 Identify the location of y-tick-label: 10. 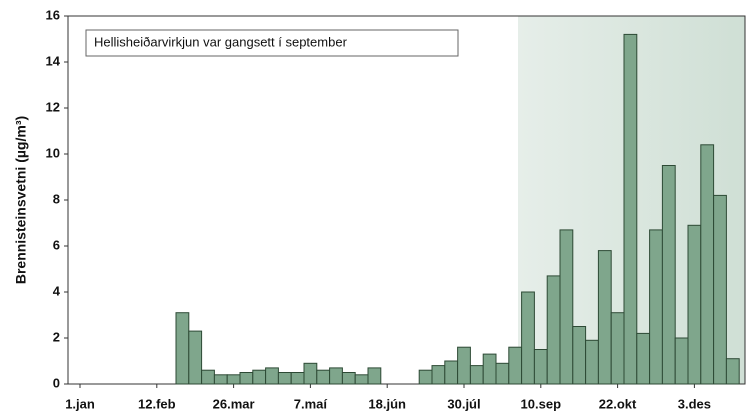
(53, 152).